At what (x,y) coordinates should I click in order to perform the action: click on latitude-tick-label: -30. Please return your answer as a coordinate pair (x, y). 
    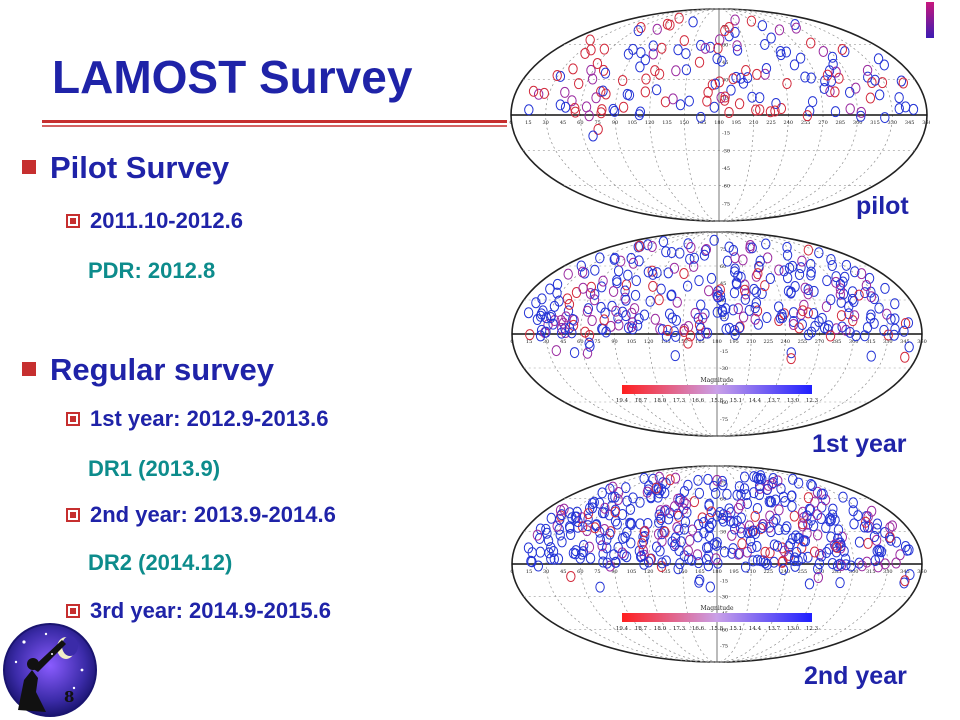
    Looking at the image, I should click on (726, 151).